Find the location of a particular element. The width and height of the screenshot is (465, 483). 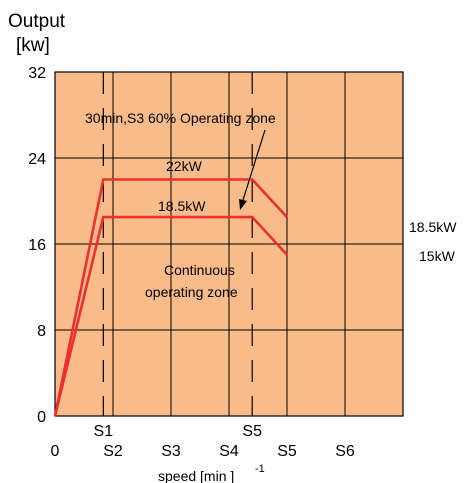

zone-pointer-arrow is located at coordinates (254, 165).